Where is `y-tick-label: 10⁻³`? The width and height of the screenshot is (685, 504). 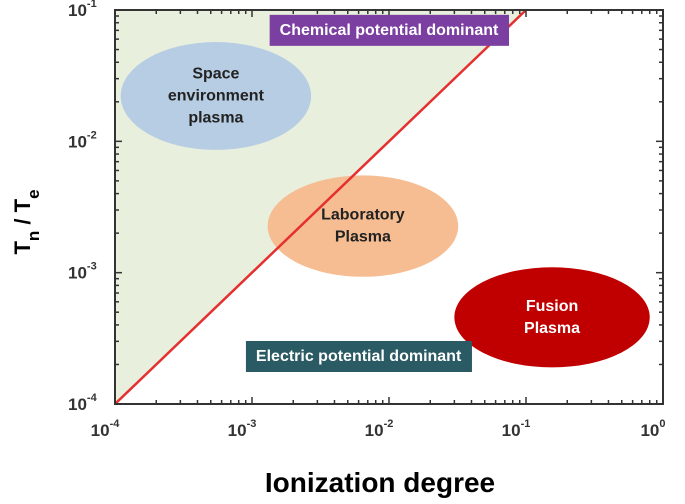 y-tick-label: 10⁻³ is located at coordinates (82, 272).